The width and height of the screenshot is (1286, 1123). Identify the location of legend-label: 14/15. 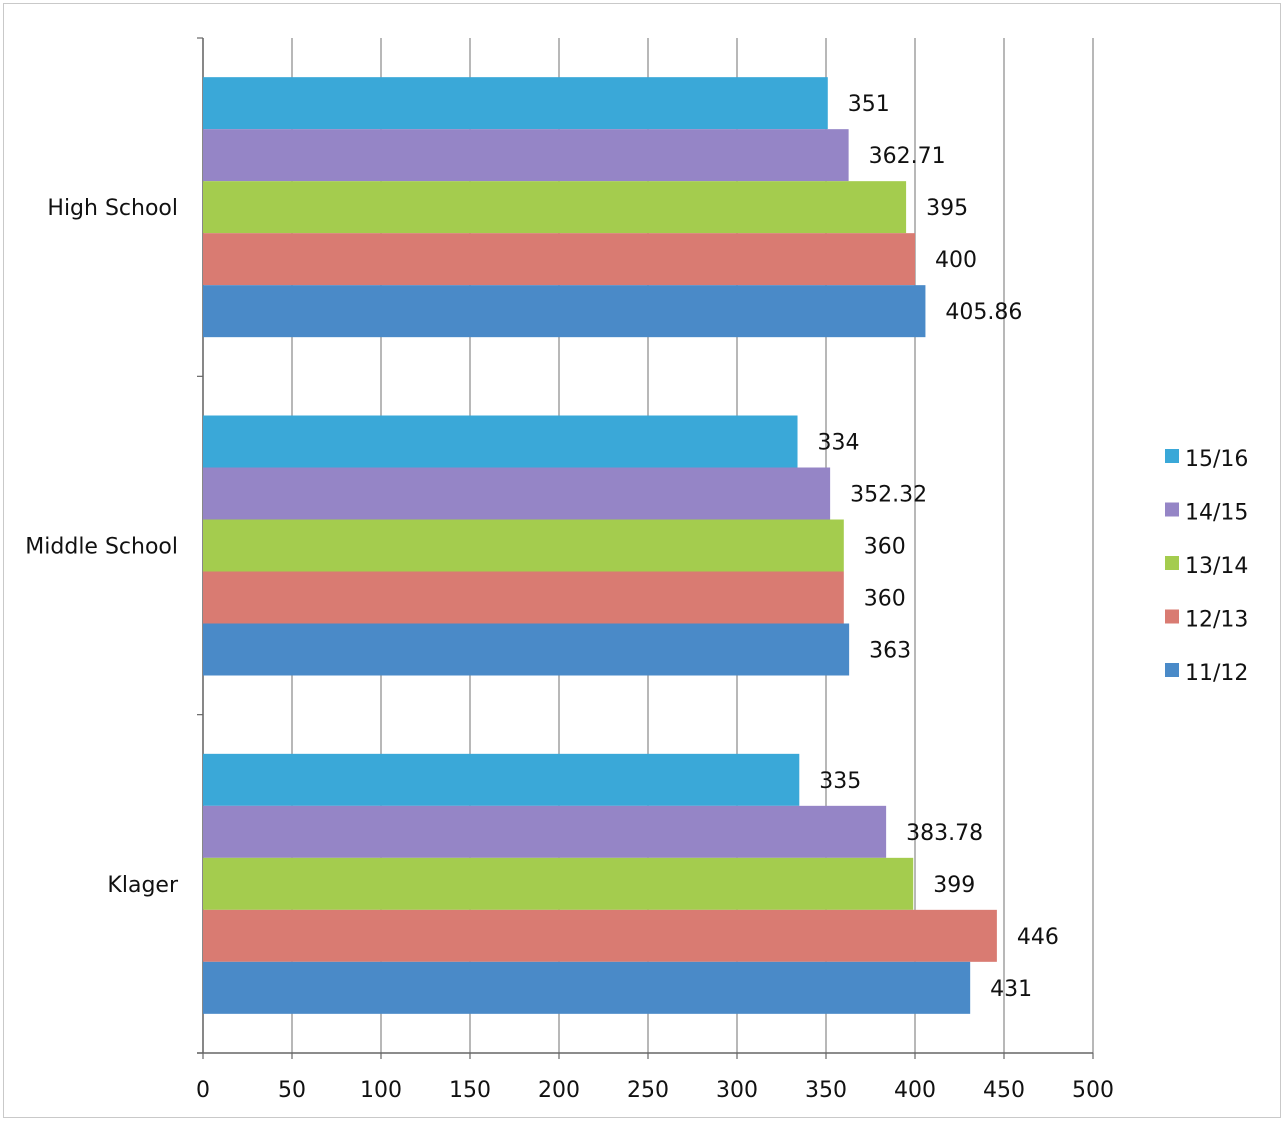
(1216, 513).